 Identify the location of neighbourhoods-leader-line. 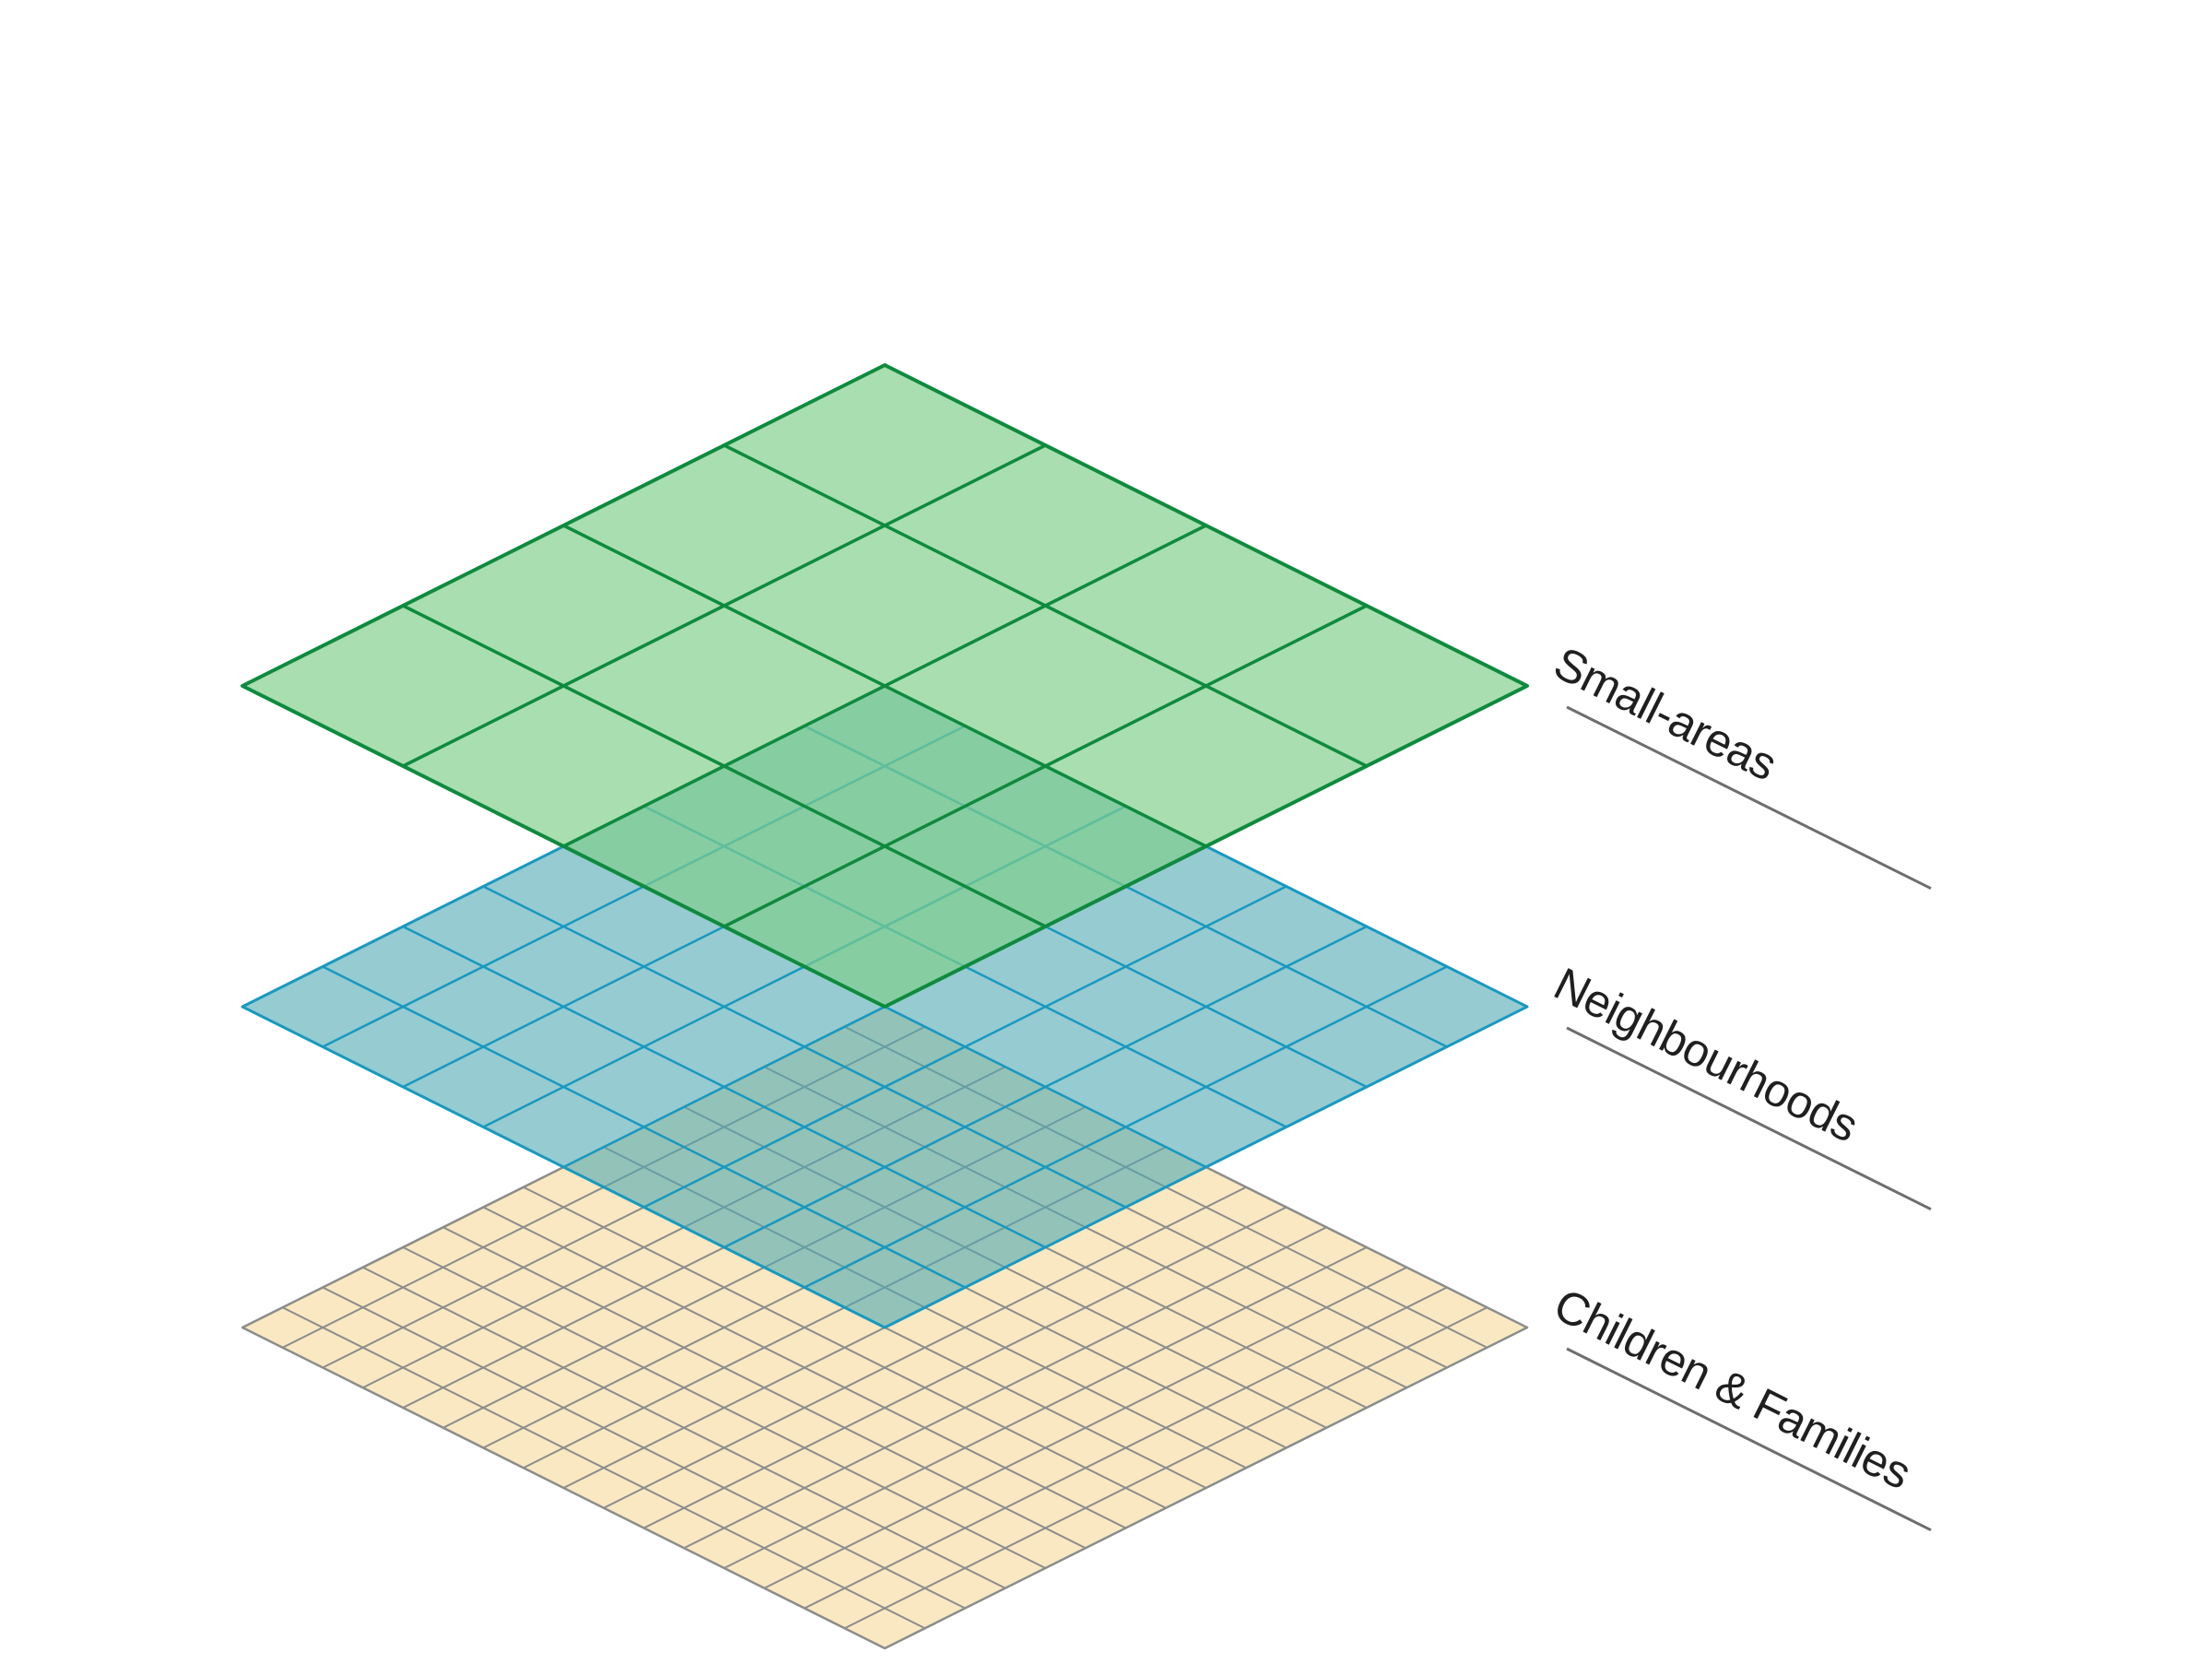
(1749, 1118).